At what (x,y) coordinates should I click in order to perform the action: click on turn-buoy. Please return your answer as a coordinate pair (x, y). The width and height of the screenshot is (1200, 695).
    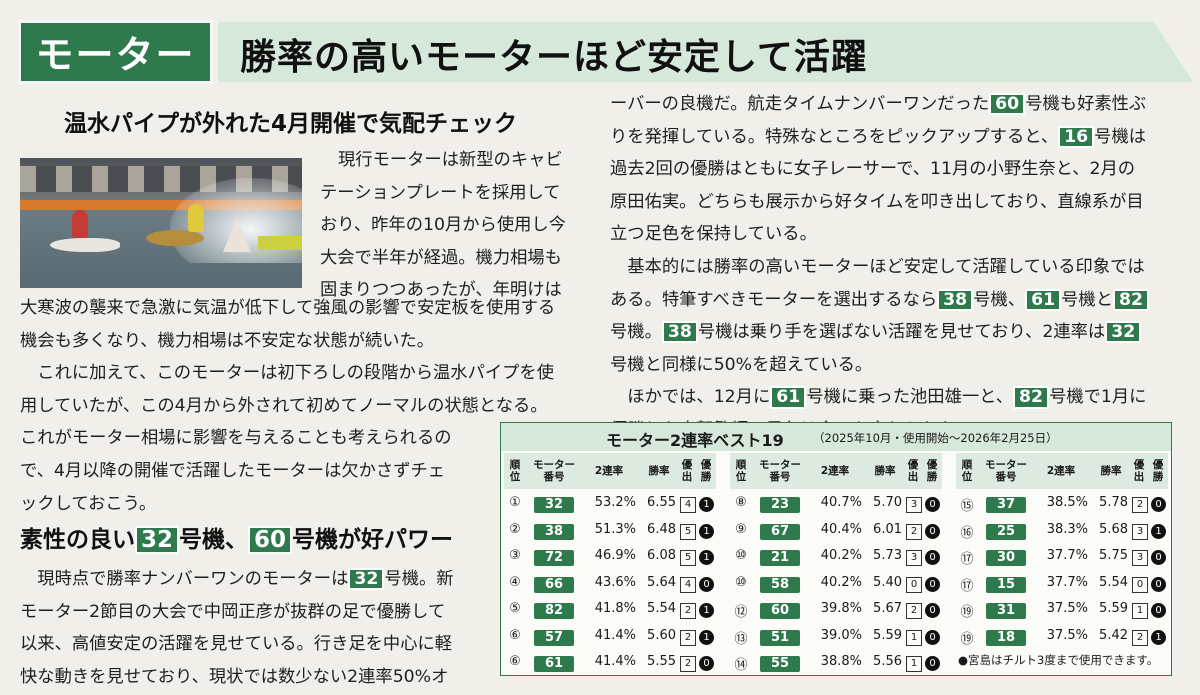
    Looking at the image, I should click on (237, 235).